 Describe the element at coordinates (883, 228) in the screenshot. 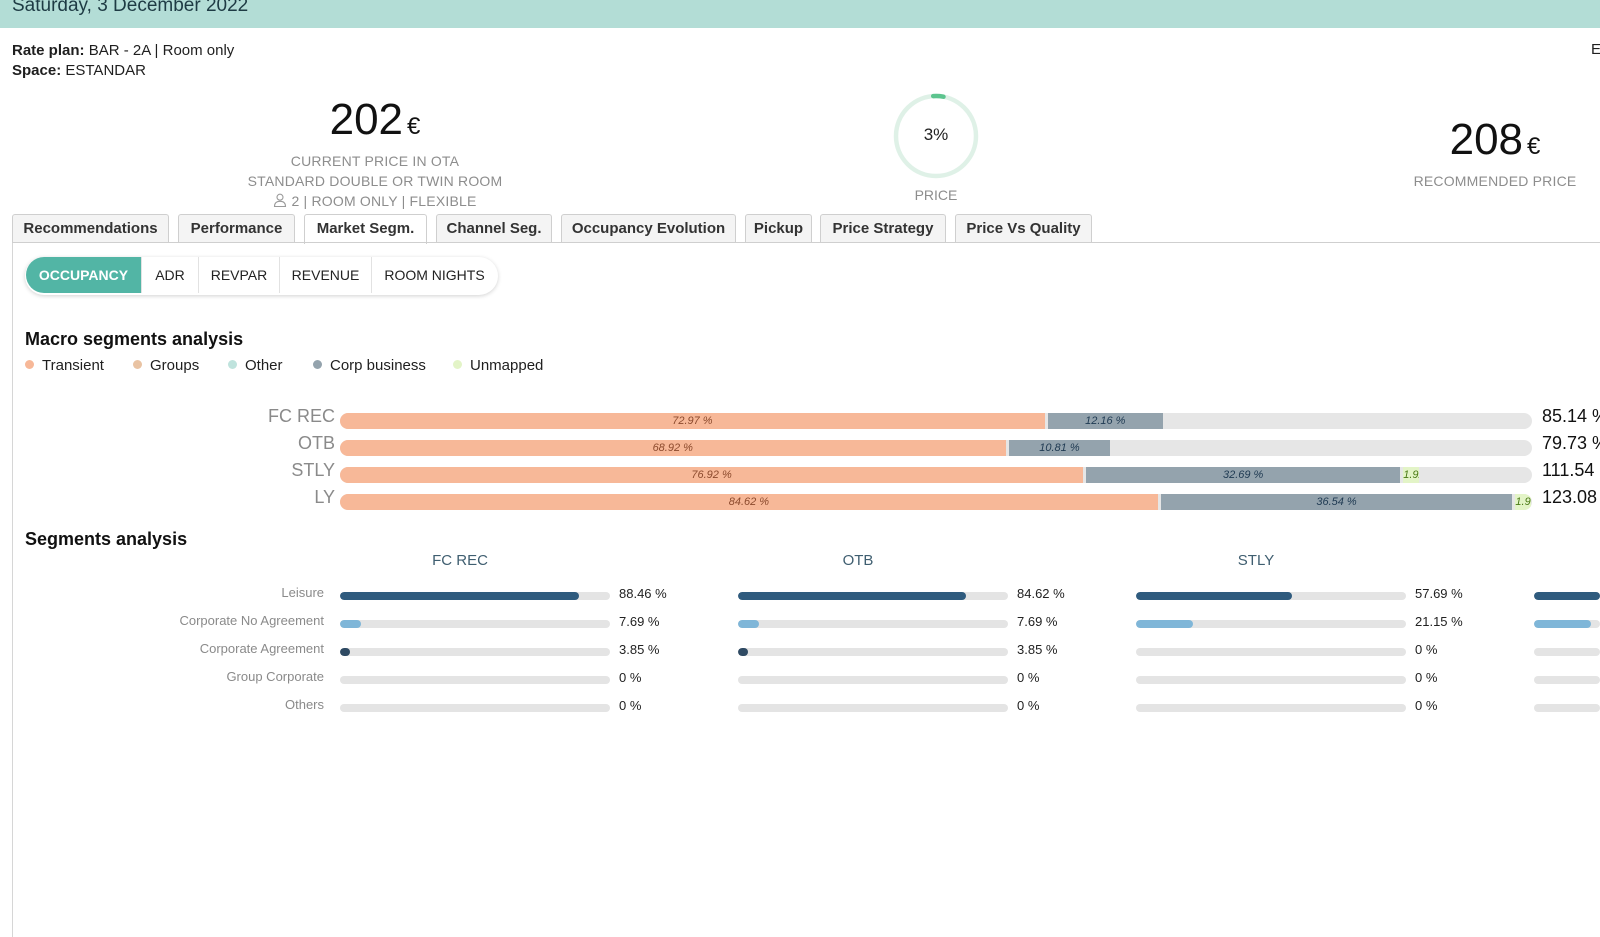

I see `tab-price-strategy: Price Strategy` at that location.